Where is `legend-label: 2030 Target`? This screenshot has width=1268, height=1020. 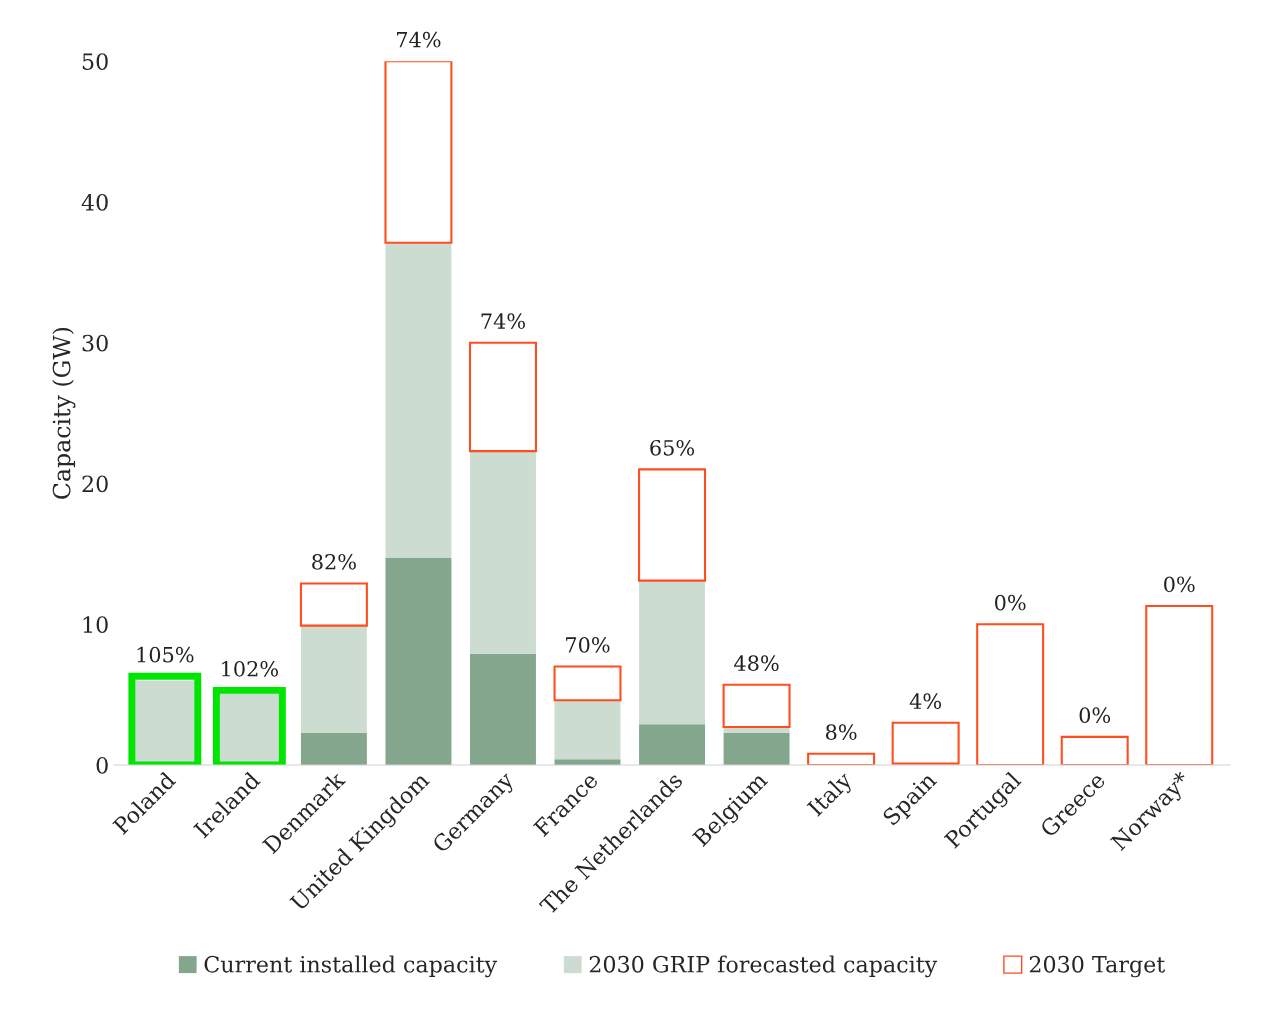 legend-label: 2030 Target is located at coordinates (1097, 966).